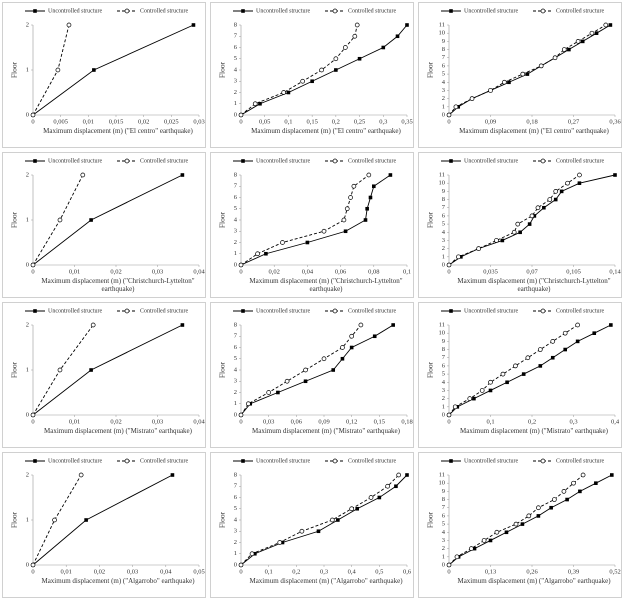 The width and height of the screenshot is (624, 601). What do you see at coordinates (296, 571) in the screenshot?
I see `x-tick-label: 0,2` at bounding box center [296, 571].